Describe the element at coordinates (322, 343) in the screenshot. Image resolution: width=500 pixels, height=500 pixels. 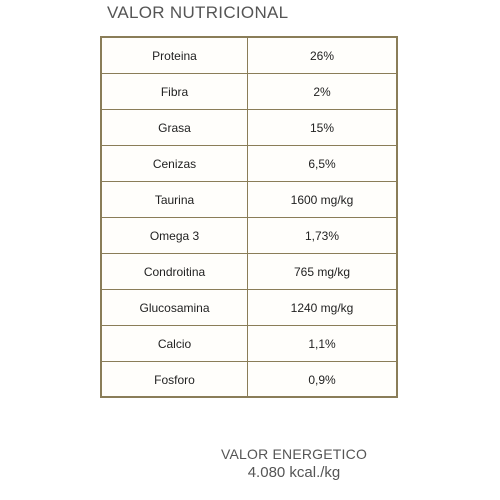
I see `nutrient-value: 1,1%` at that location.